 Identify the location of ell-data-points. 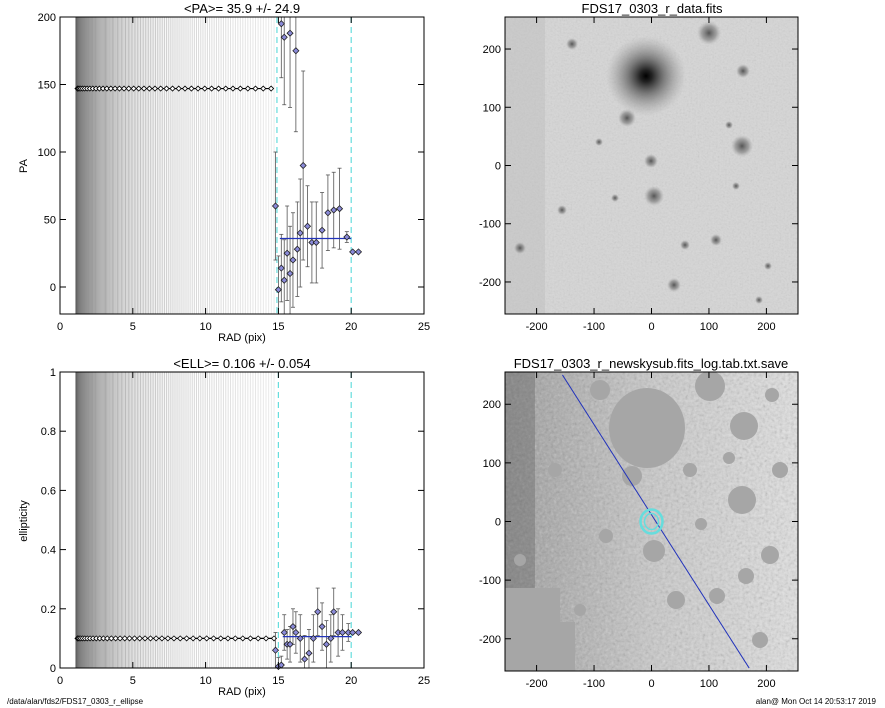
(317, 639).